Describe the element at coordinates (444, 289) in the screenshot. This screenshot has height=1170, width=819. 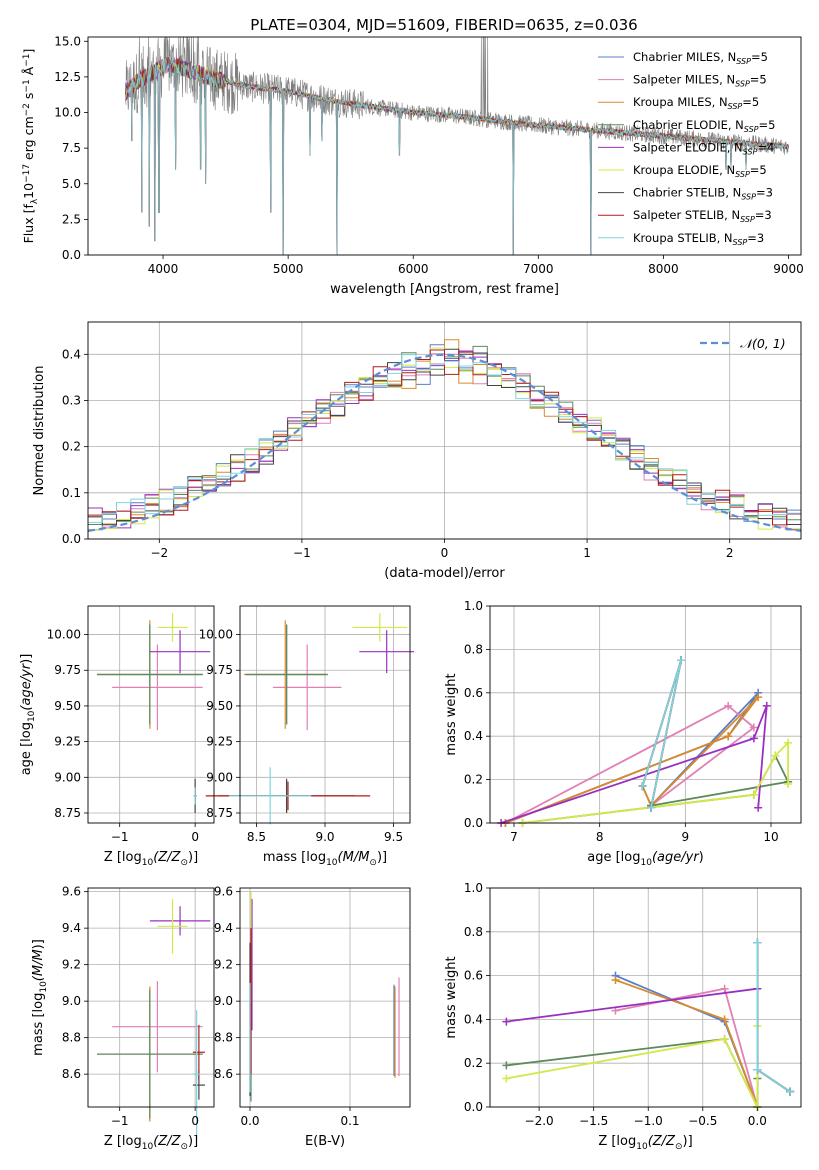
I see `spectrum-xlabel: wavelength [Angstrom, rest frame]` at that location.